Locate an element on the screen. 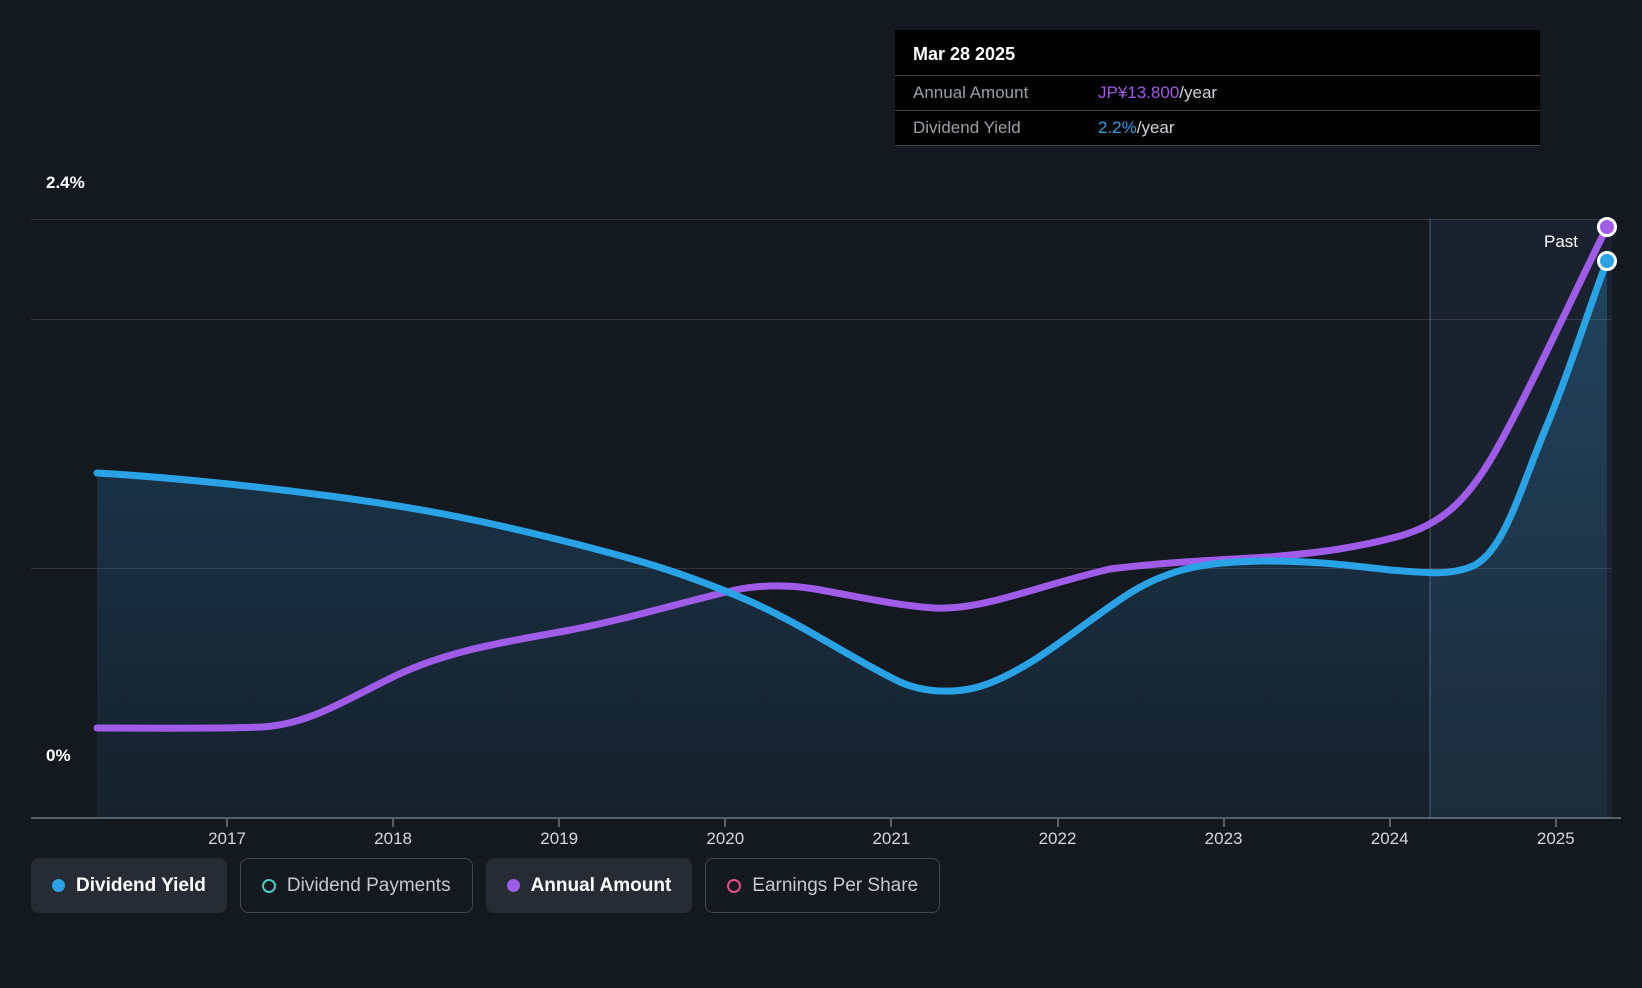 The width and height of the screenshot is (1642, 988). x-axis-label: 2017 is located at coordinates (227, 838).